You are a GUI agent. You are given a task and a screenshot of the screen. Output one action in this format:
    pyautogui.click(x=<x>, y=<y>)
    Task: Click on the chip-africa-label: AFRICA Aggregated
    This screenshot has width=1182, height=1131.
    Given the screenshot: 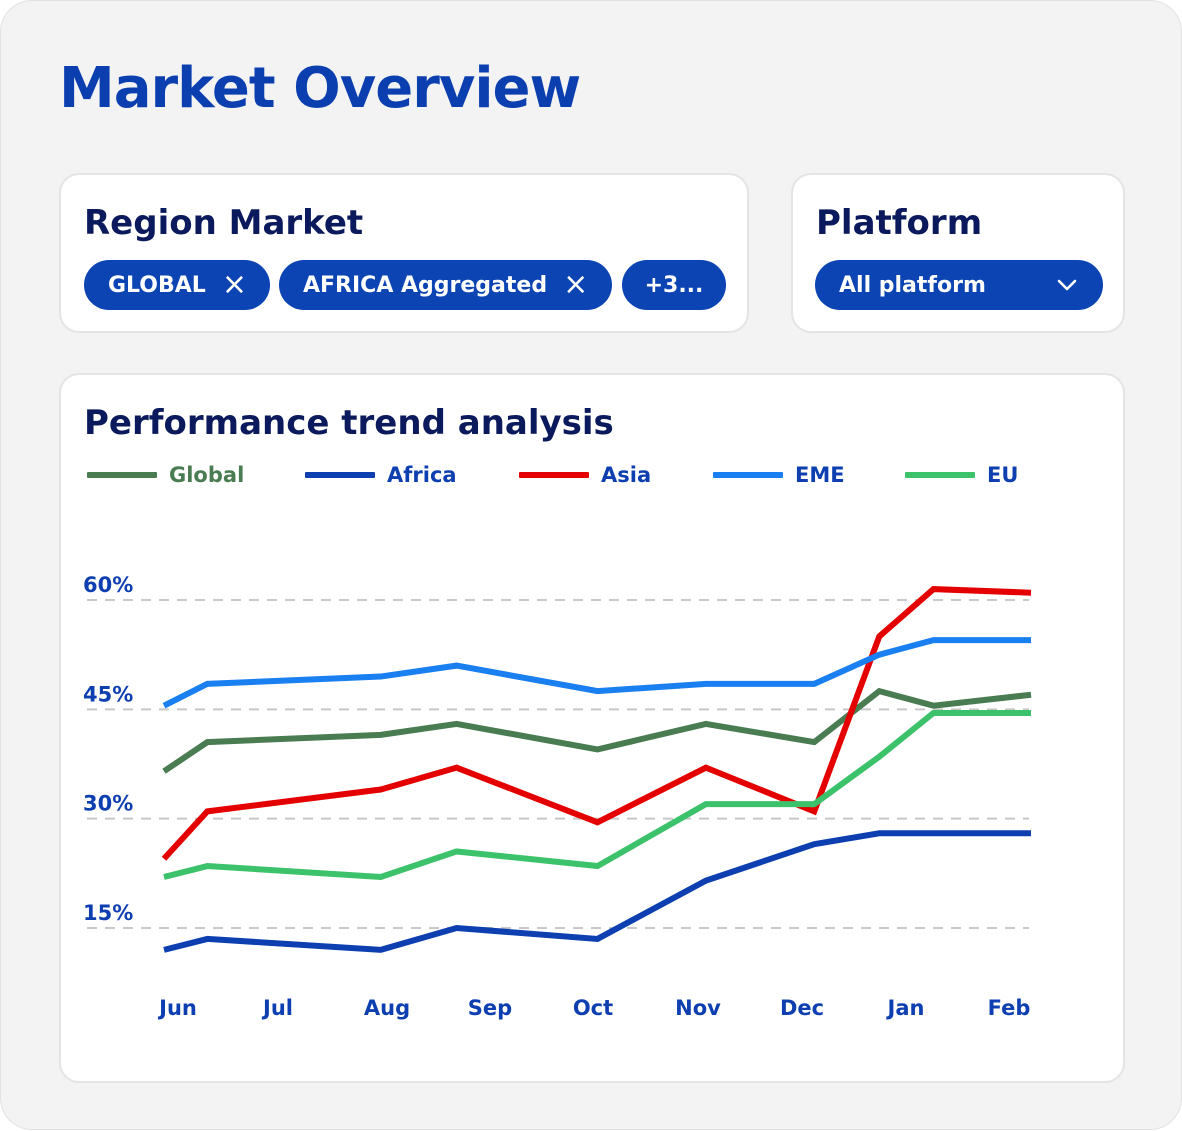 What is the action you would take?
    pyautogui.click(x=425, y=285)
    